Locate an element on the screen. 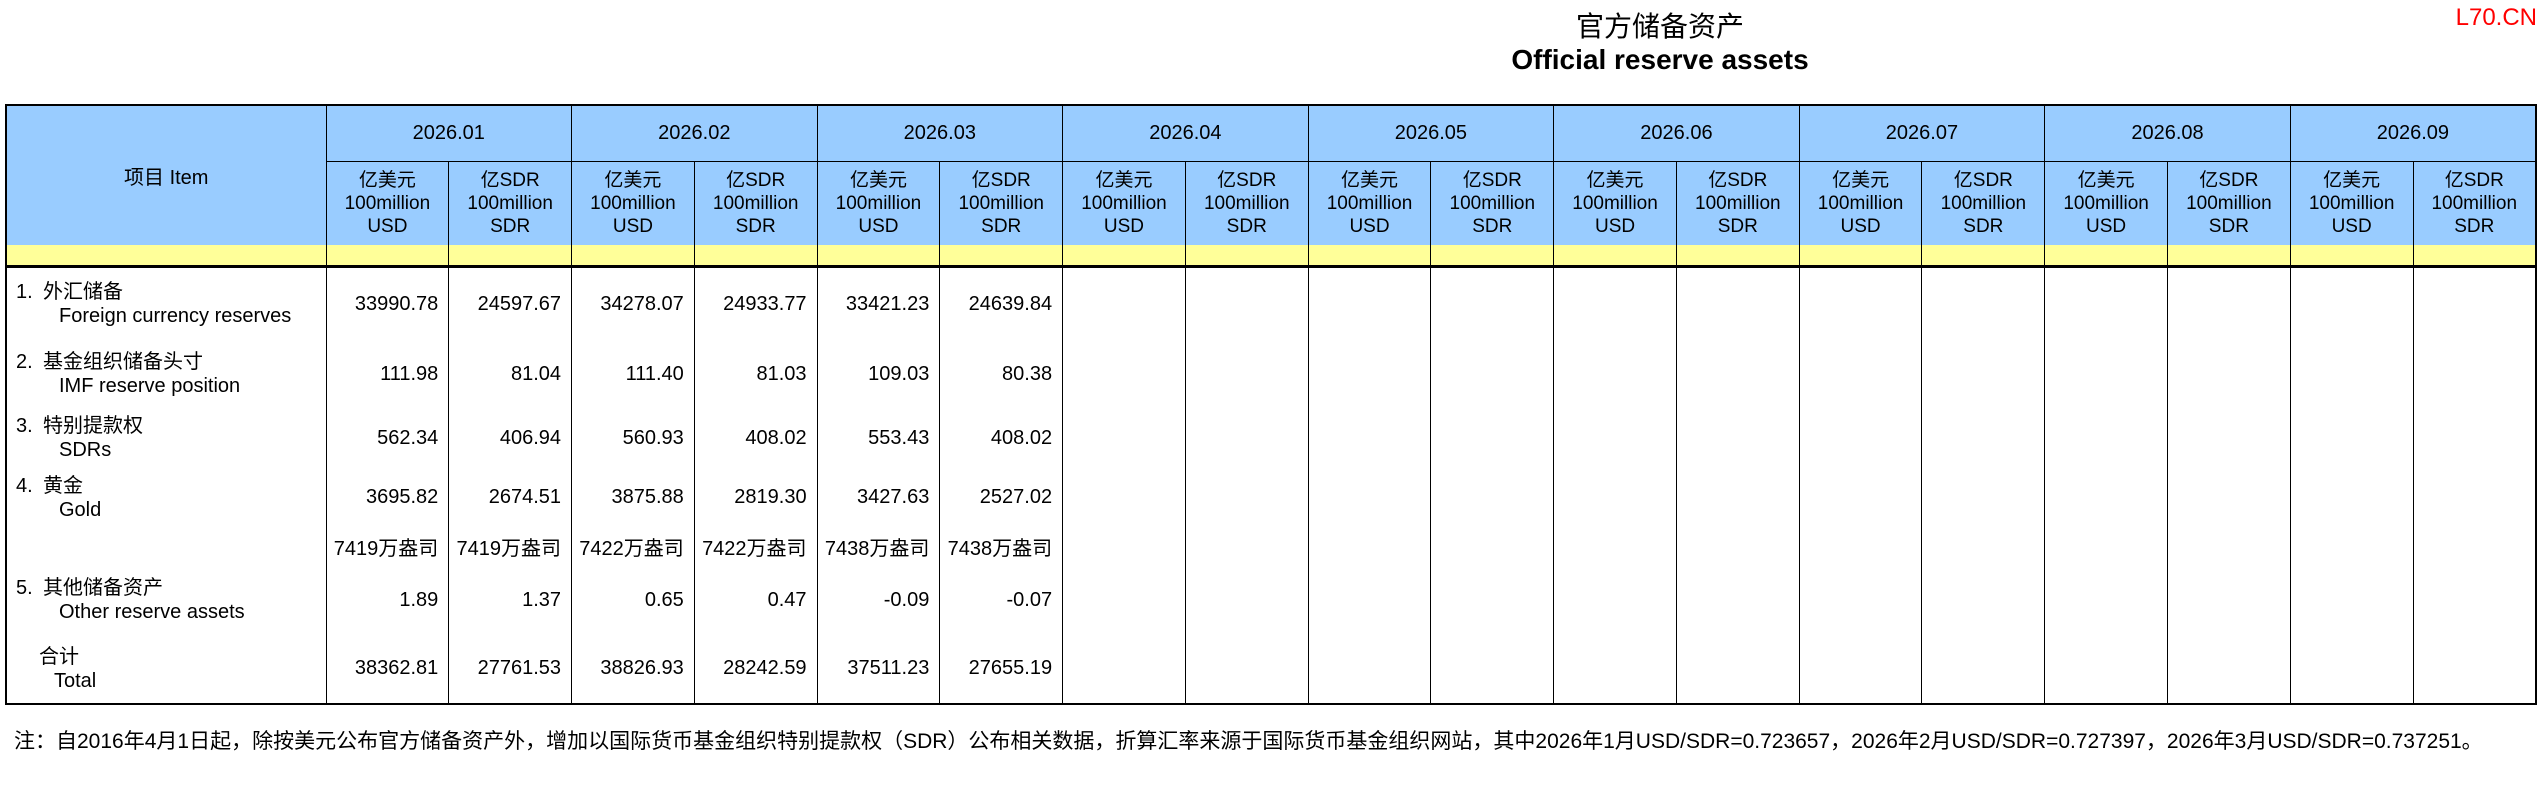 This screenshot has width=2540, height=789. cell-imf-reserve-position-2026.05-usd is located at coordinates (1369, 374).